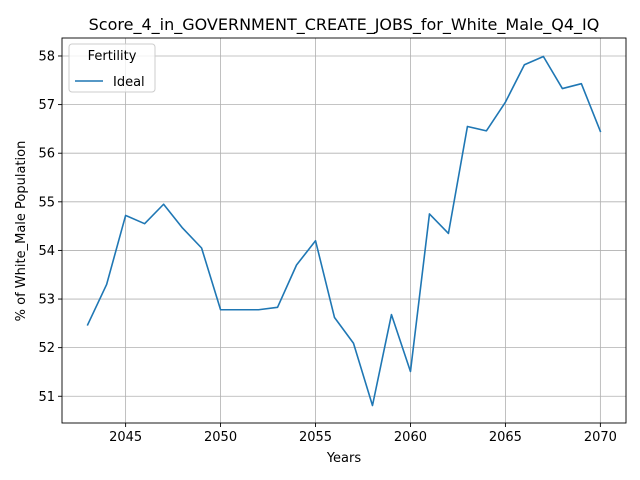  I want to click on legend-title: Fertility, so click(112, 56).